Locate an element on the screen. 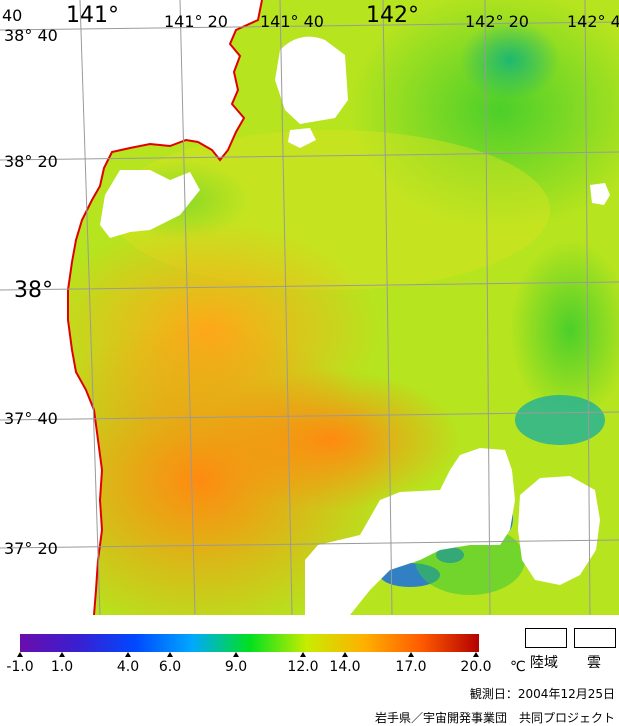 The width and height of the screenshot is (619, 726). lon-label-142-40: 142° 4 is located at coordinates (593, 21).